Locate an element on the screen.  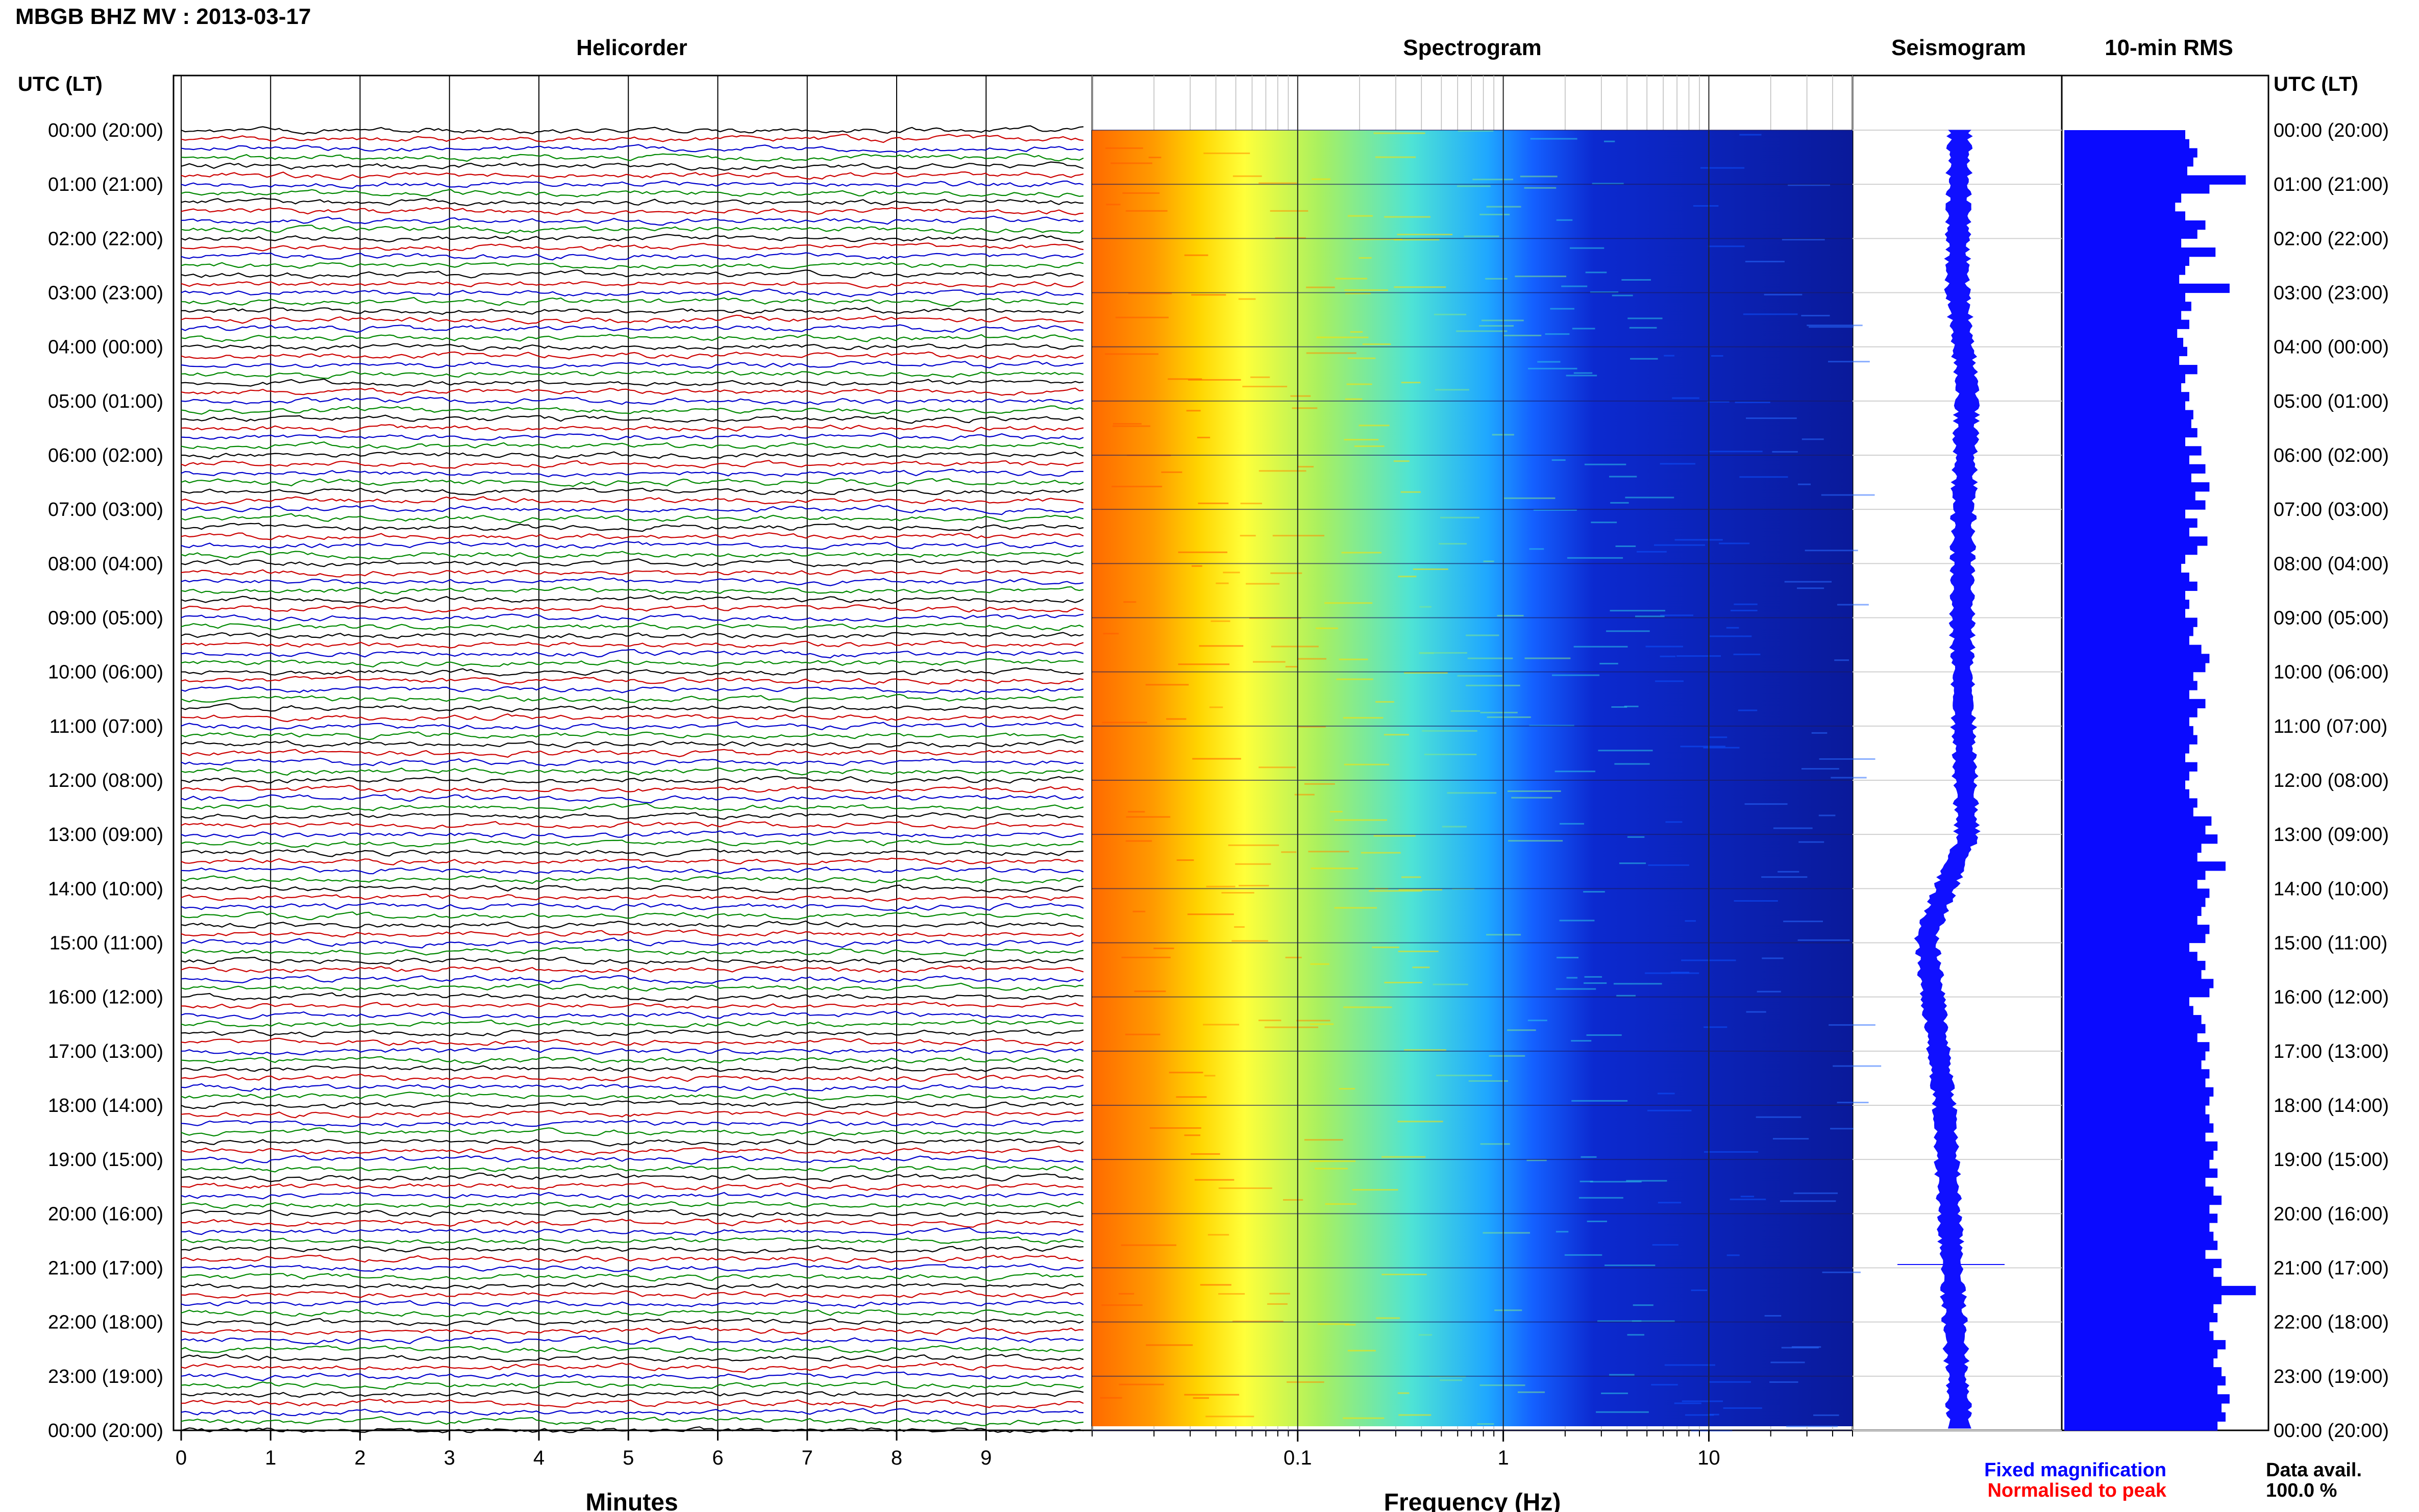
helicorder-x-tick-label: 0 is located at coordinates (181, 1458).